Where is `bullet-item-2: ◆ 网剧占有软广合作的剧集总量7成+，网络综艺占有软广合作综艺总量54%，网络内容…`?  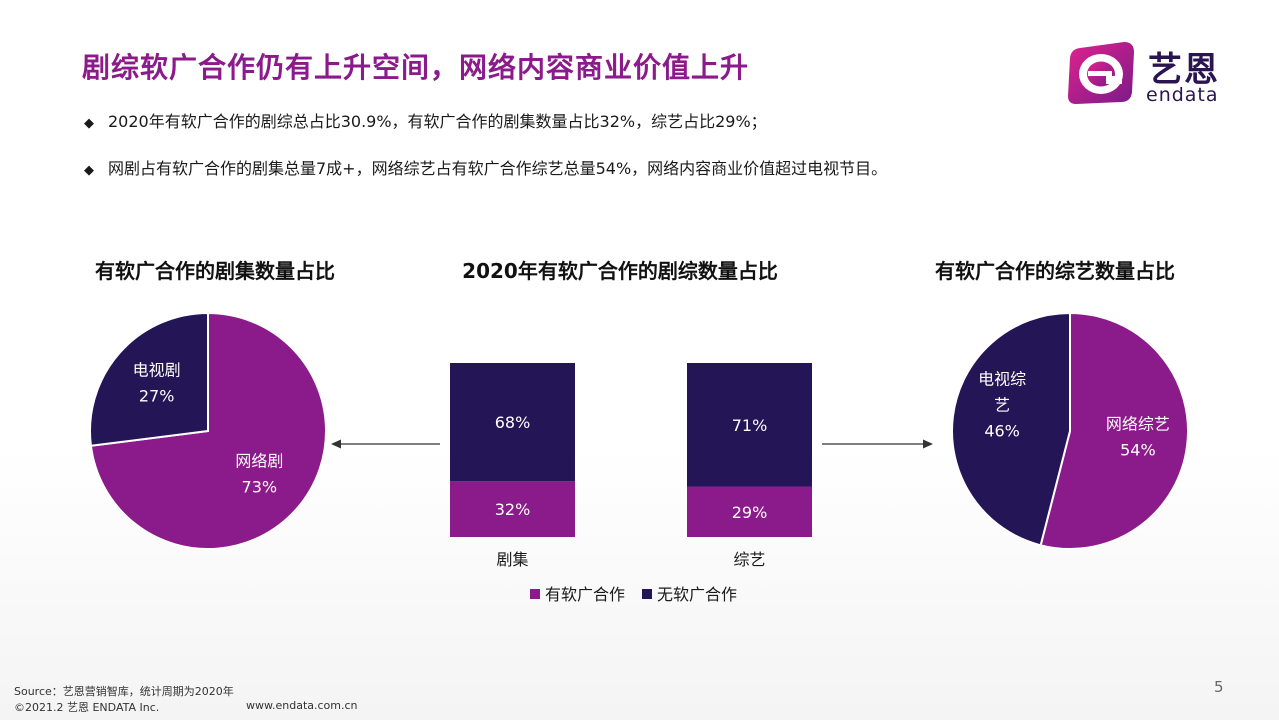
bullet-item-2: ◆ 网剧占有软广合作的剧集总量7成+，网络综艺占有软广合作综艺总量54%，网络内容… is located at coordinates (485, 167).